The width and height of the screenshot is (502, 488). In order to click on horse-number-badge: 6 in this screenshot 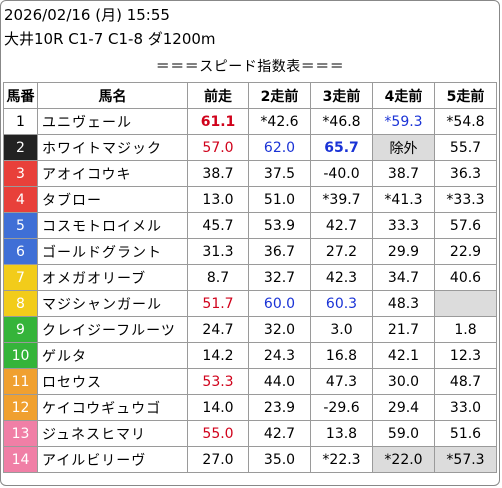, I will do `click(20, 251)`.